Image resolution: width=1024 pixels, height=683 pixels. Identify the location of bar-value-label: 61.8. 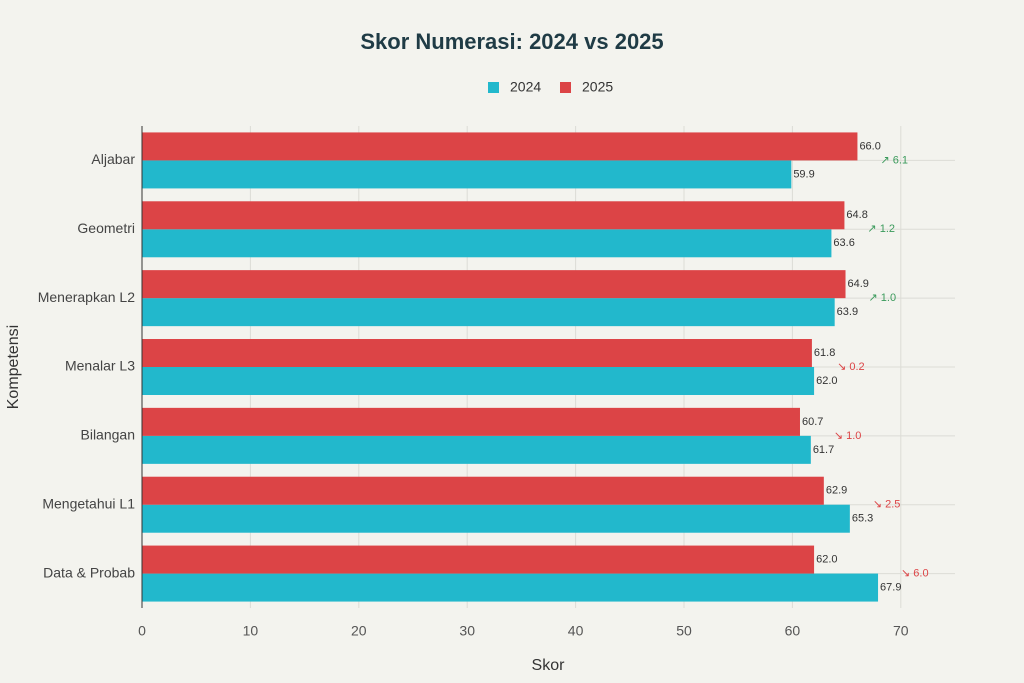
(824, 353).